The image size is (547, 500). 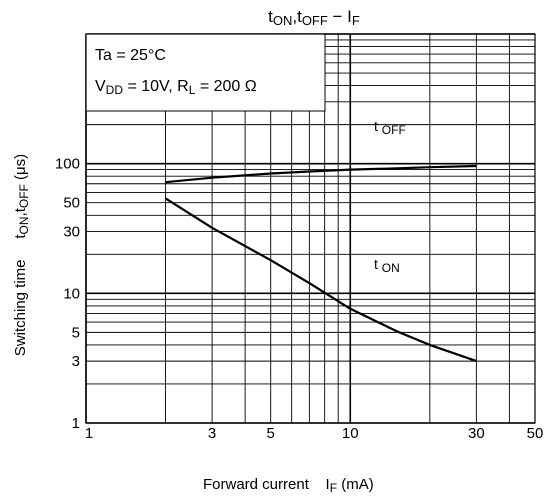 I want to click on conditions-box: Ta = 25°C VDD = 10V, RL = 200 Ω, so click(x=205, y=72).